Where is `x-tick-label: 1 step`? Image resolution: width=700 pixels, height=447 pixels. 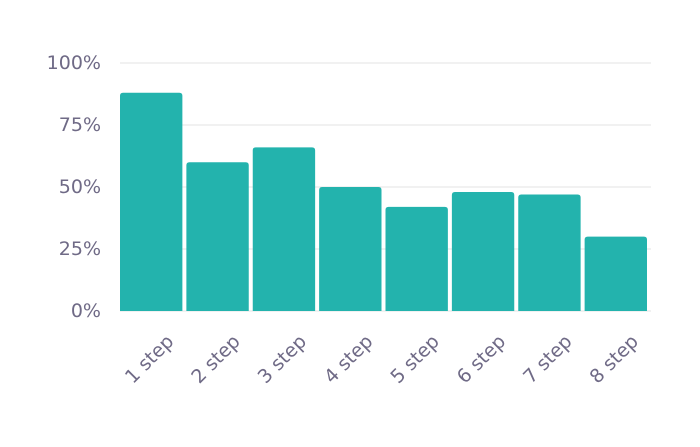 x-tick-label: 1 step is located at coordinates (149, 359).